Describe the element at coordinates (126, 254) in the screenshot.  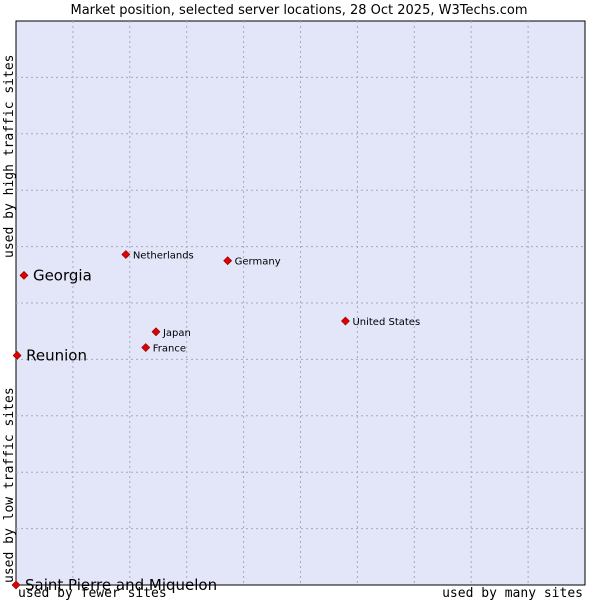
I see `point-netherlands` at that location.